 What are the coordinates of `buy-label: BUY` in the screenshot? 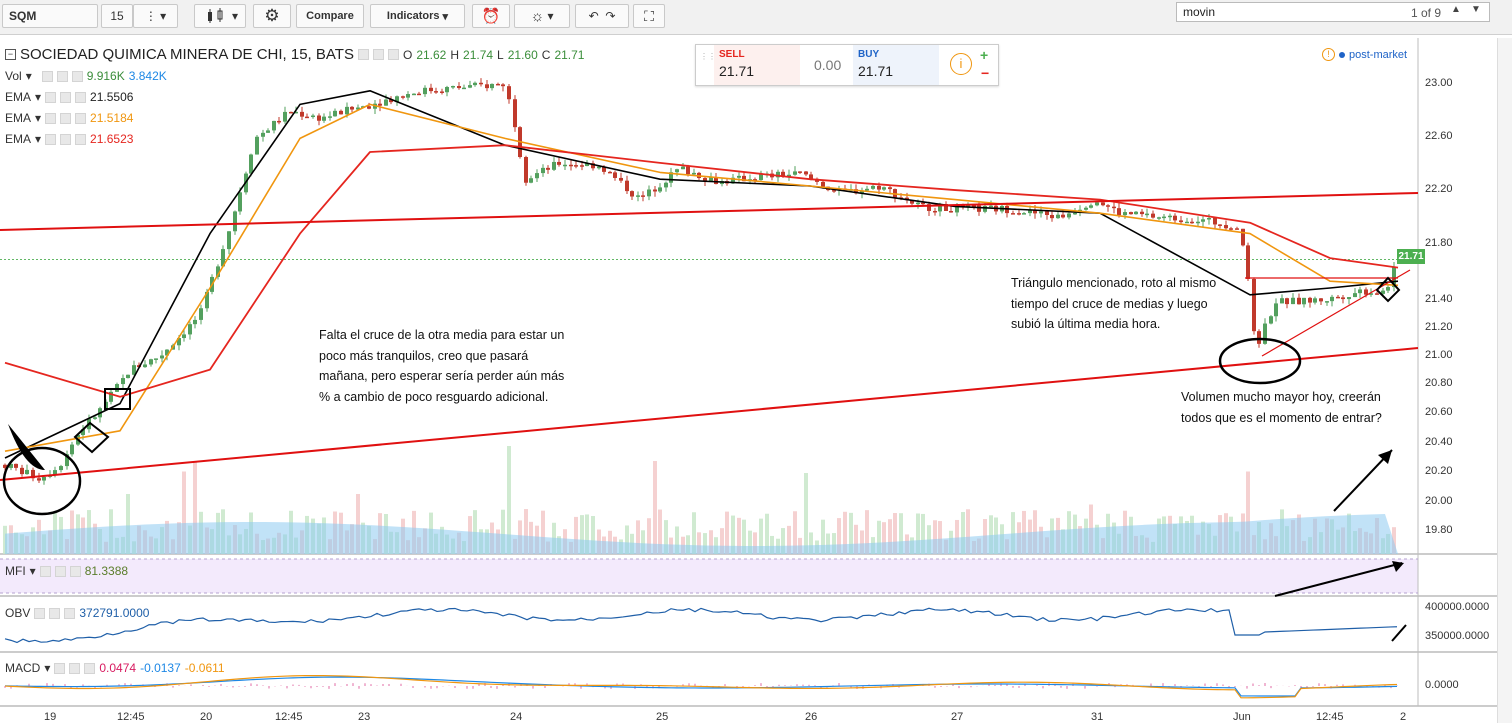 It's located at (869, 54).